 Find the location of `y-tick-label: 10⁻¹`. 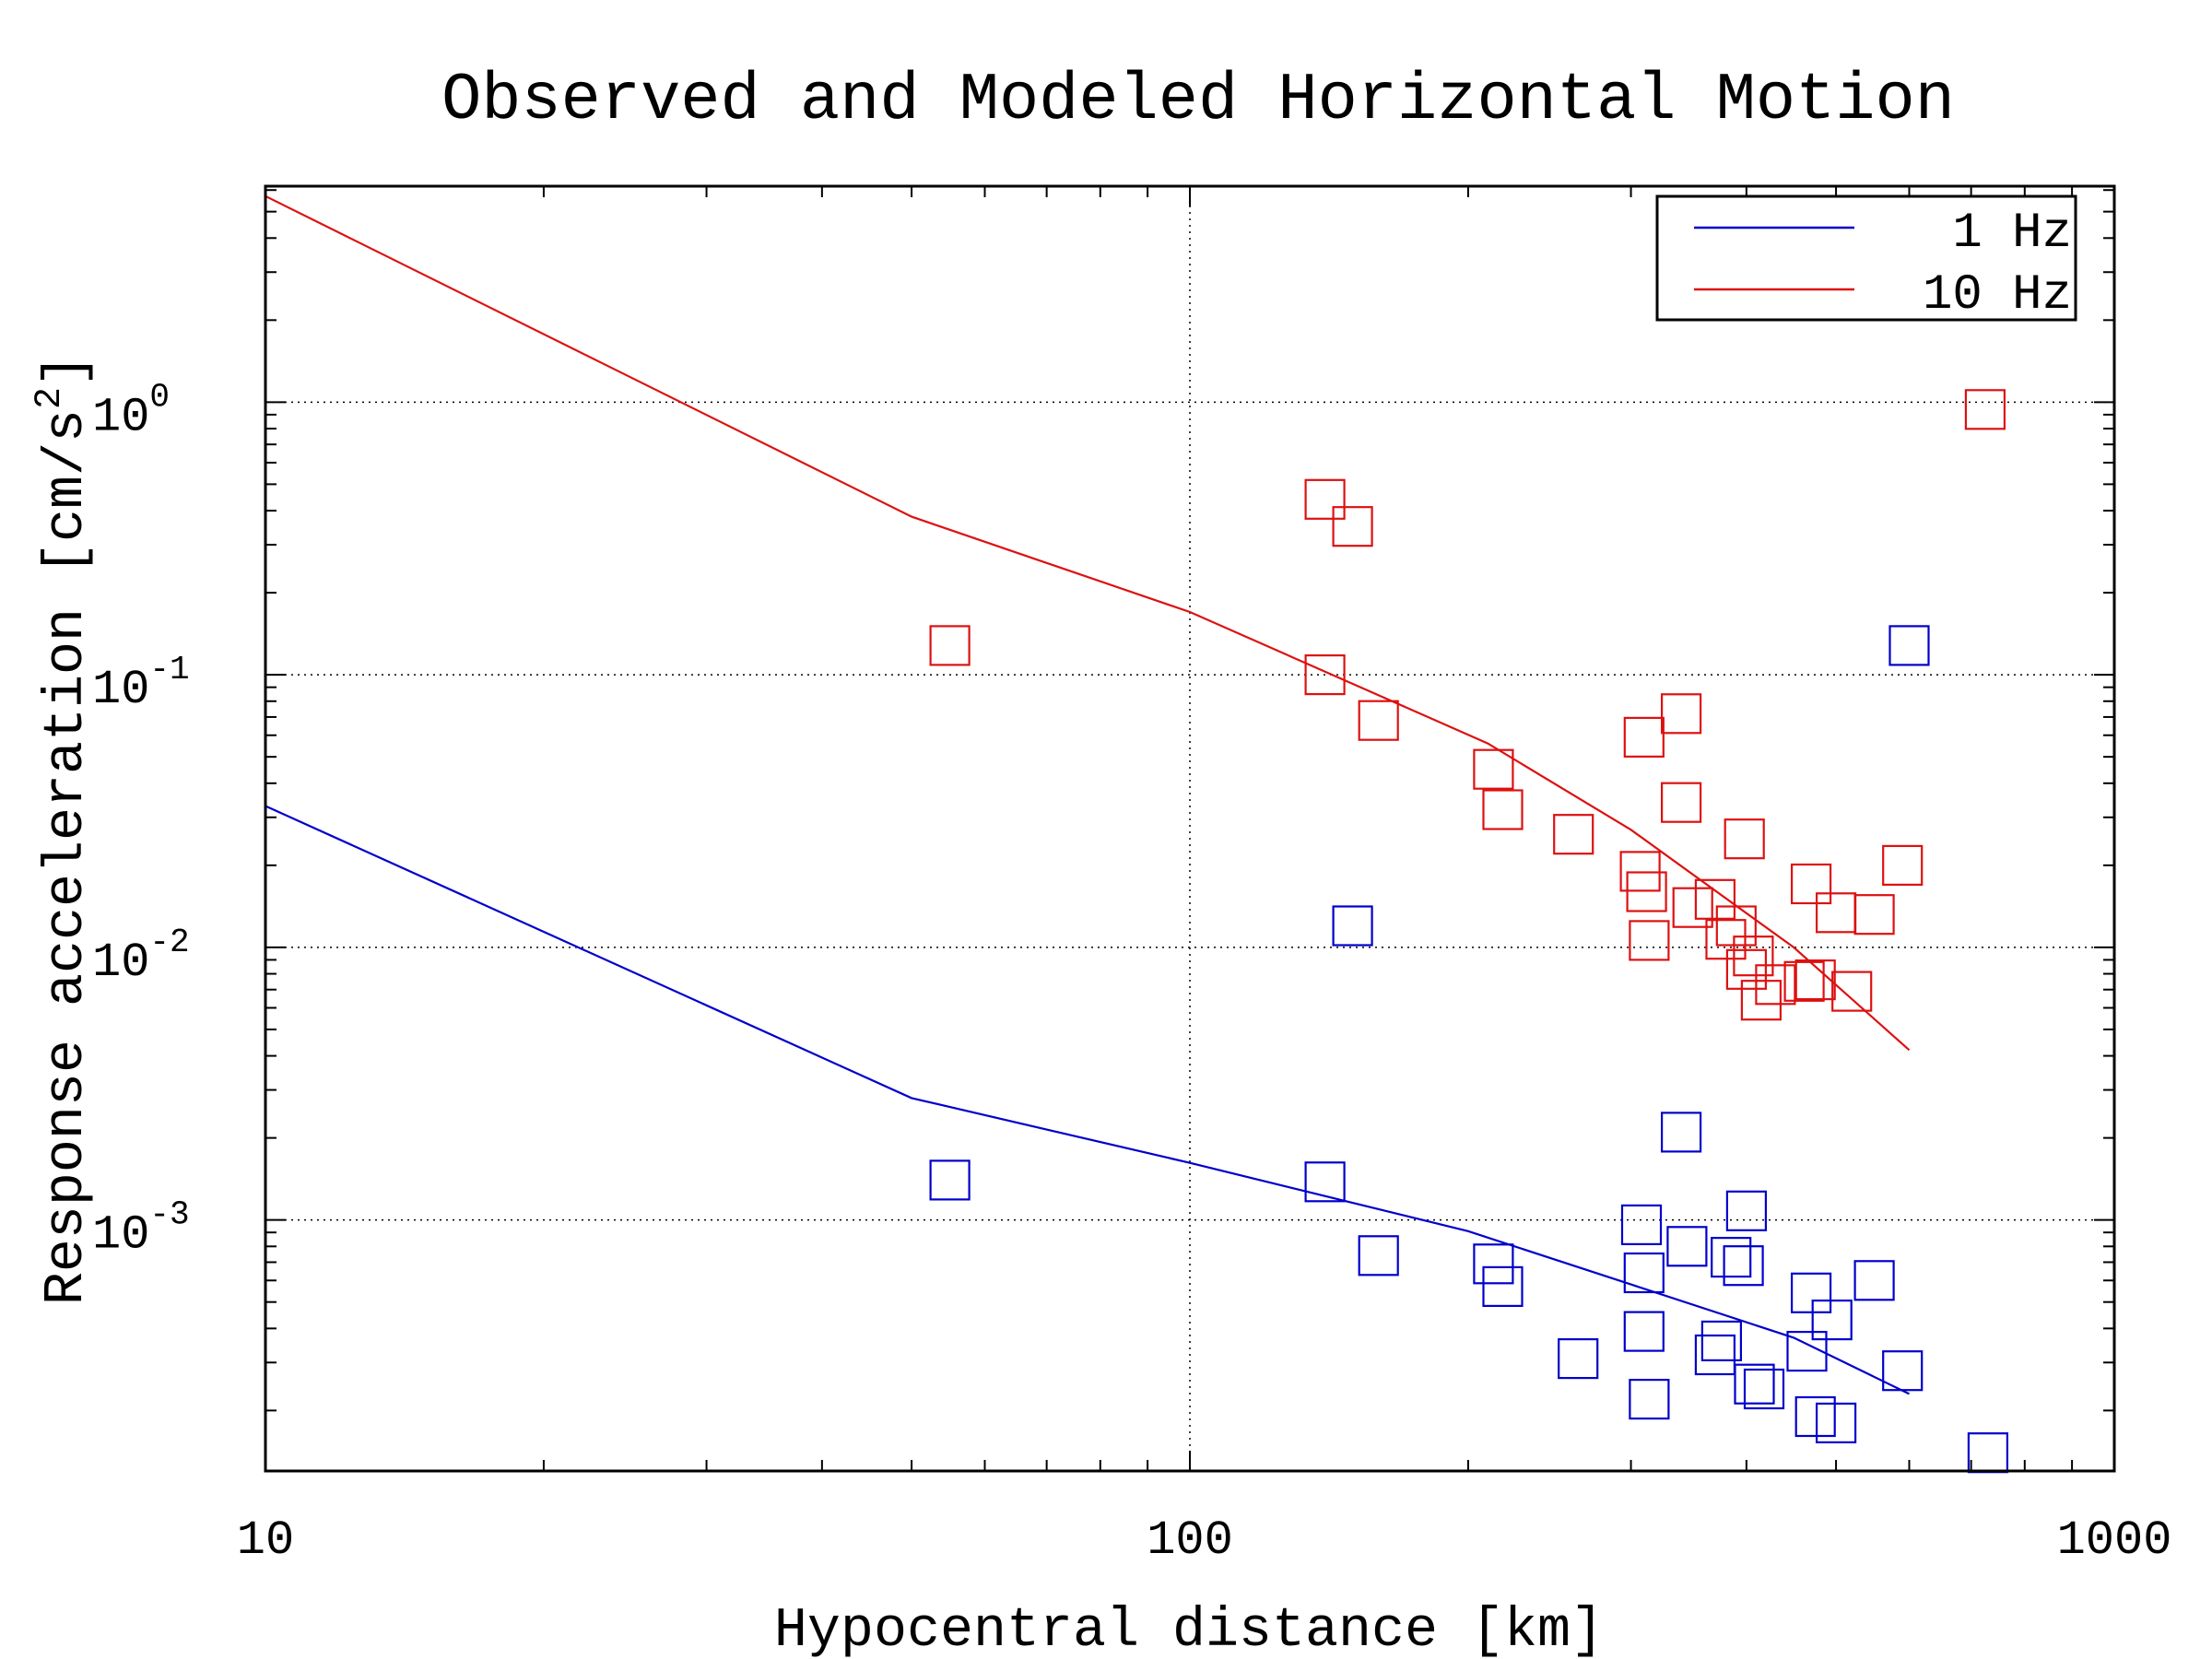

y-tick-label: 10⁻¹ is located at coordinates (141, 684).